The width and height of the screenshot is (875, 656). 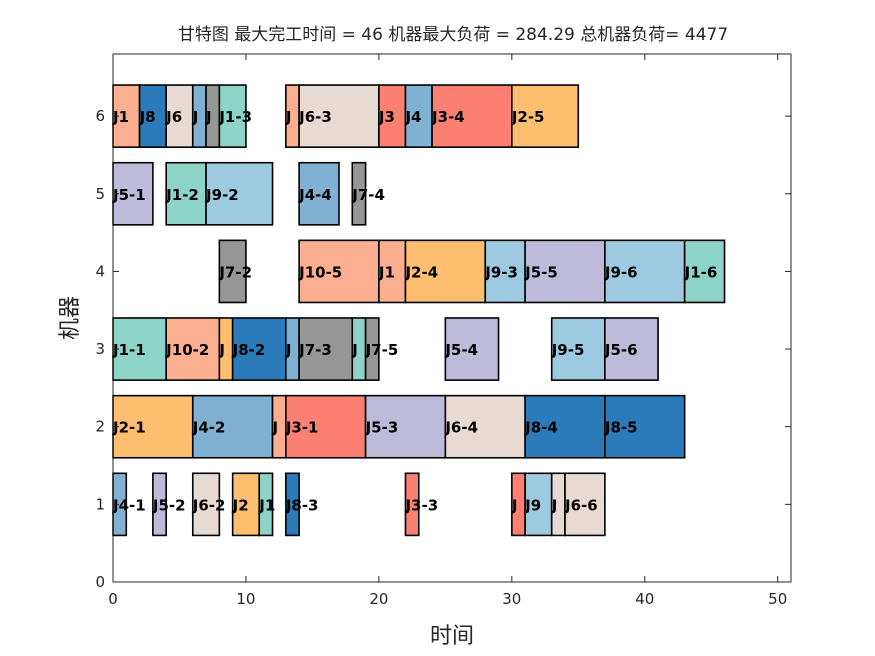 What do you see at coordinates (222, 195) in the screenshot?
I see `task-label: J9-2` at bounding box center [222, 195].